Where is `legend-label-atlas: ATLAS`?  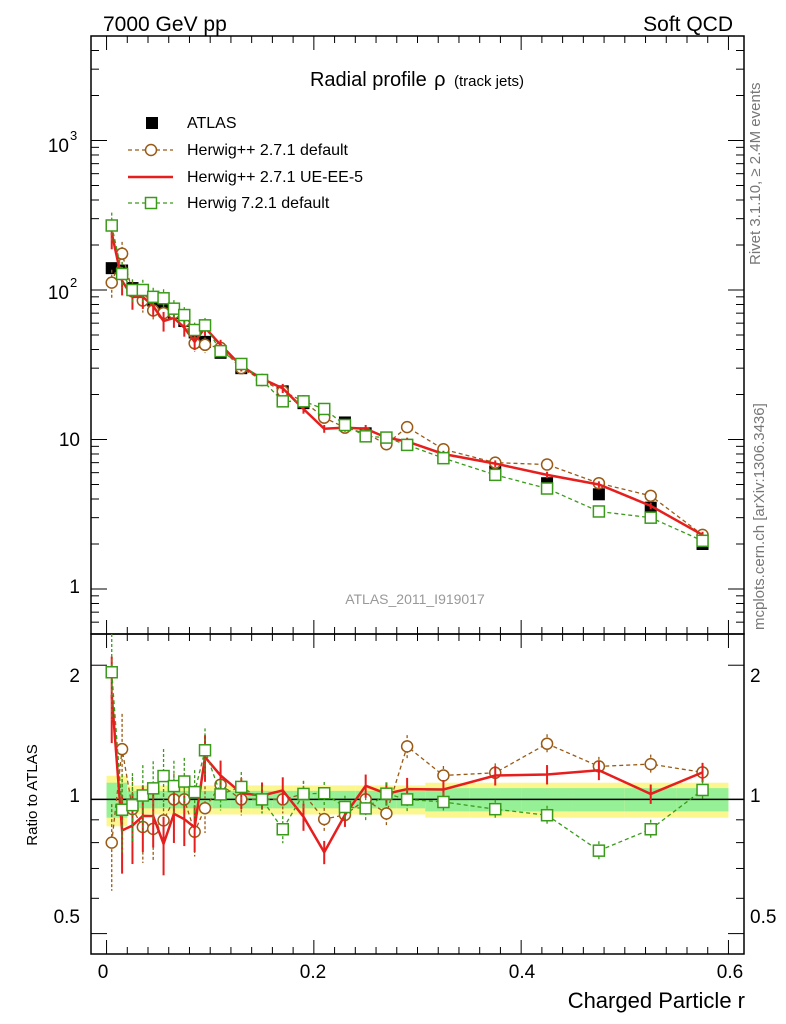
legend-label-atlas: ATLAS is located at coordinates (212, 123).